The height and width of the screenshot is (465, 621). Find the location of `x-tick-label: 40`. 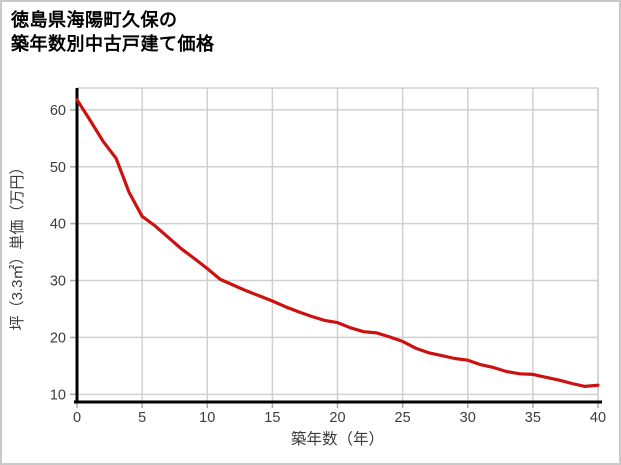

x-tick-label: 40 is located at coordinates (598, 418).